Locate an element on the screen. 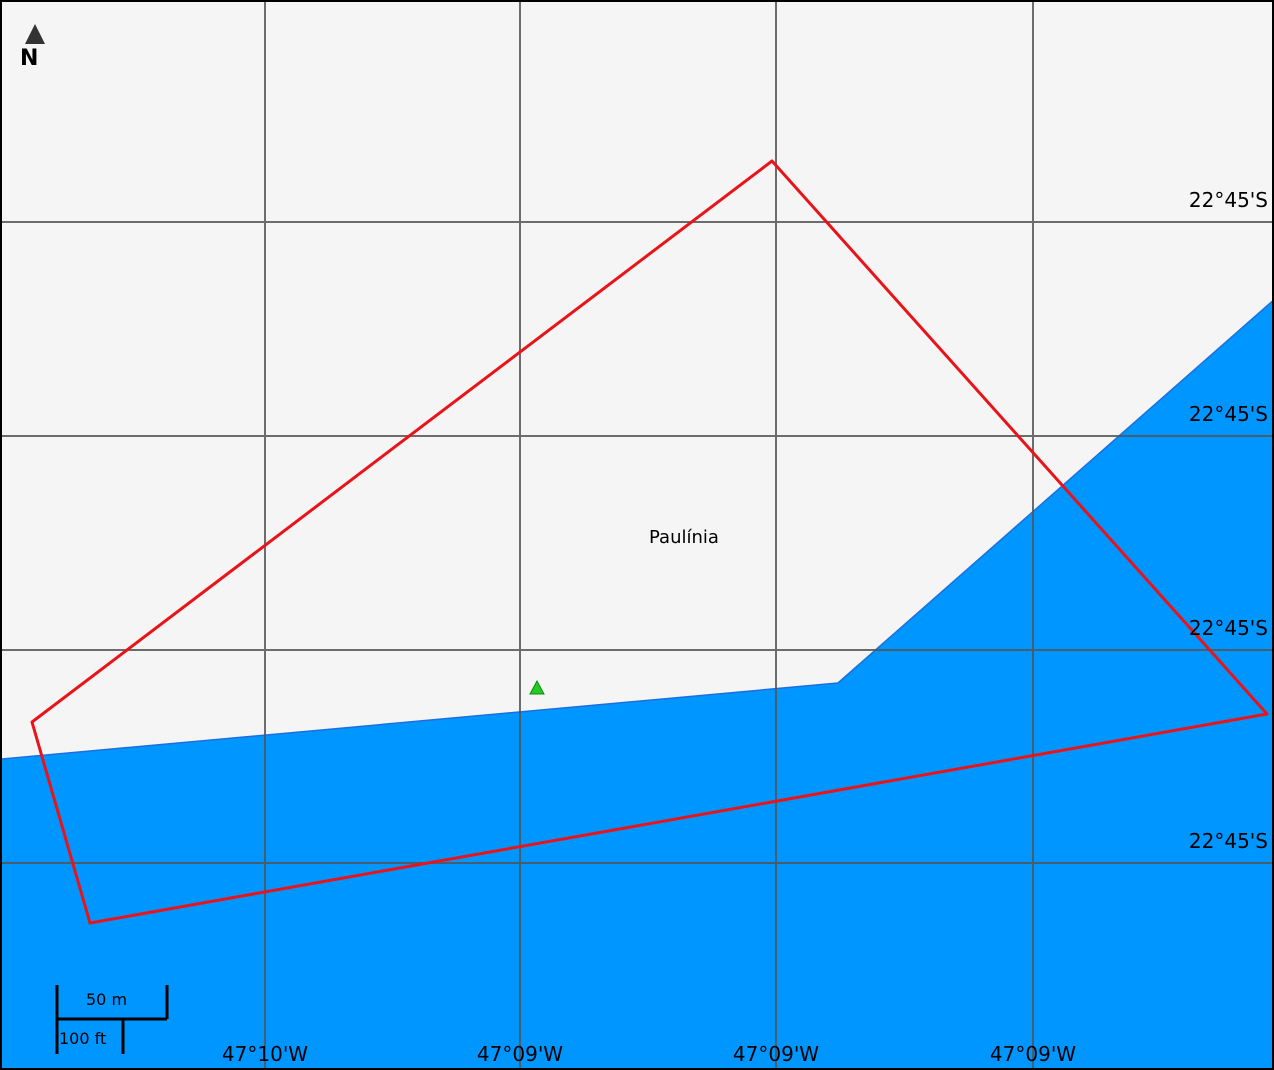 Image resolution: width=1274 pixels, height=1070 pixels. scale-bar is located at coordinates (112, 1019).